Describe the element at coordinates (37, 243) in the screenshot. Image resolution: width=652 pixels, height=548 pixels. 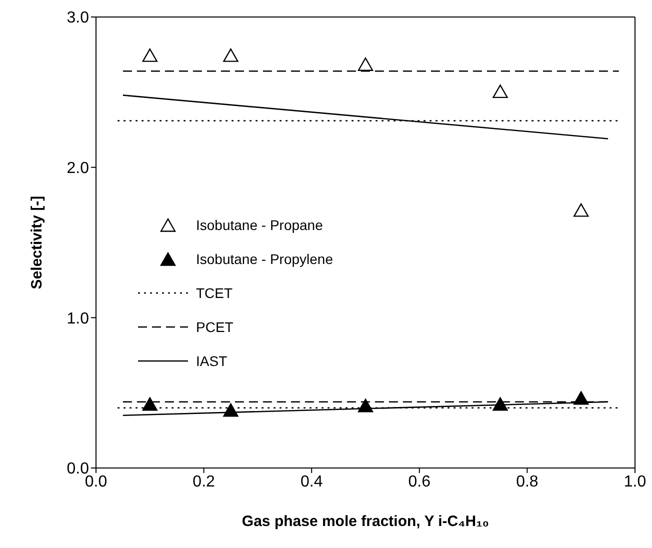
I see `y-axis-title: Selectivity [-]` at that location.